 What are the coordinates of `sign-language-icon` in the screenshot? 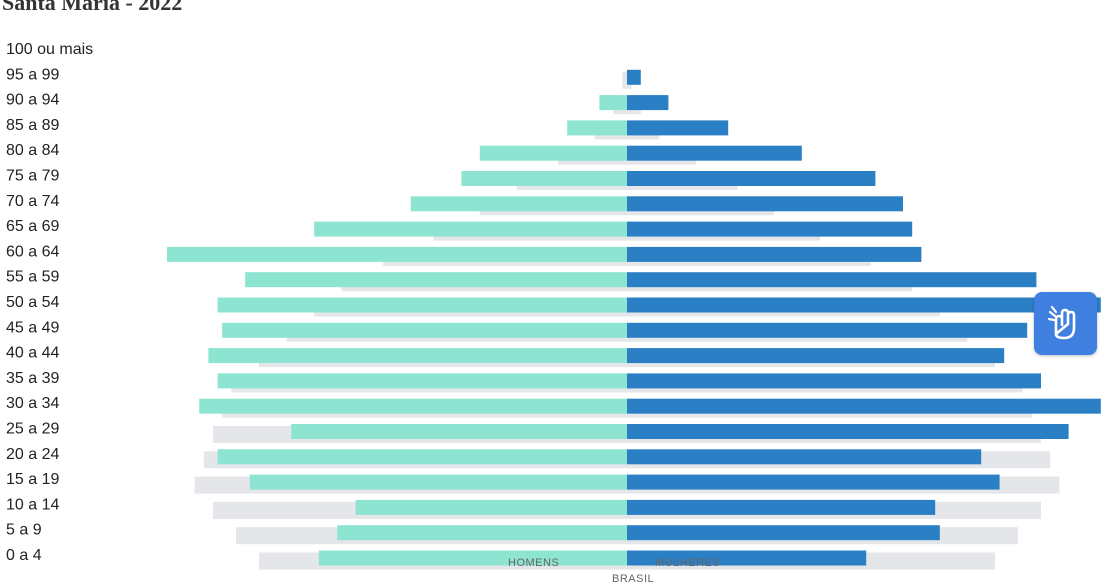 It's located at (1061, 322).